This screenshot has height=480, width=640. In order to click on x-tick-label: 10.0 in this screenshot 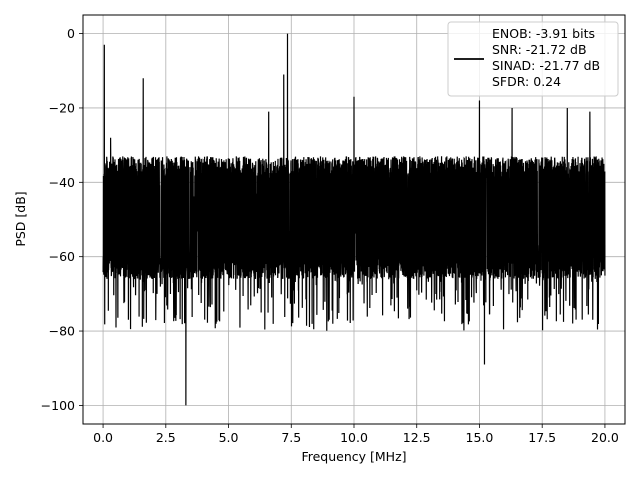, I will do `click(354, 437)`.